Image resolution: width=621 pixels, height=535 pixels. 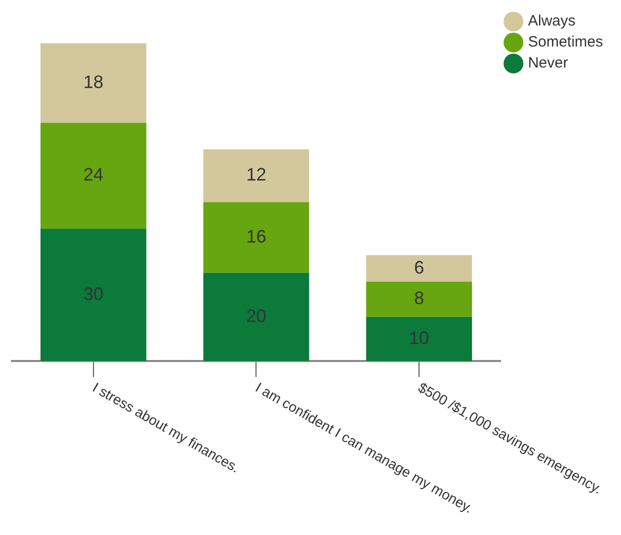 I want to click on data-label: 8, so click(x=419, y=298).